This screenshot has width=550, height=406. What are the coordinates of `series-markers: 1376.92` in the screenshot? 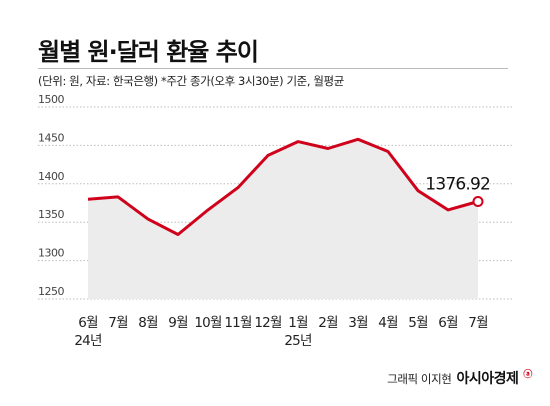 It's located at (458, 191).